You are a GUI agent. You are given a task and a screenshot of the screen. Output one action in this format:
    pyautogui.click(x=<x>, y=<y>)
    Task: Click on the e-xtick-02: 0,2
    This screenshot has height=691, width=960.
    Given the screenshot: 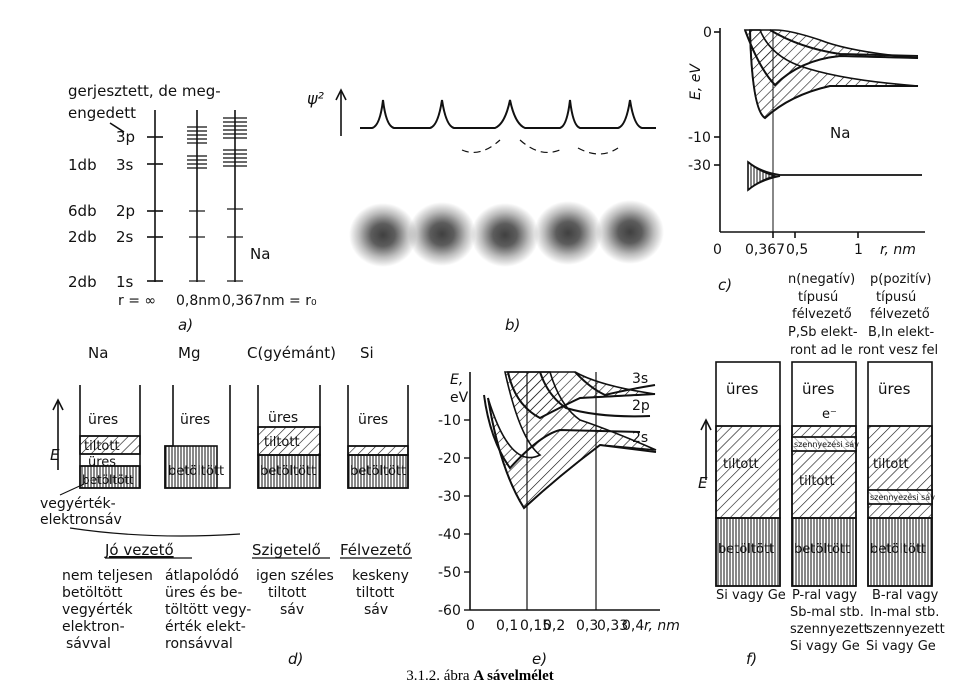 What is the action you would take?
    pyautogui.click(x=554, y=626)
    